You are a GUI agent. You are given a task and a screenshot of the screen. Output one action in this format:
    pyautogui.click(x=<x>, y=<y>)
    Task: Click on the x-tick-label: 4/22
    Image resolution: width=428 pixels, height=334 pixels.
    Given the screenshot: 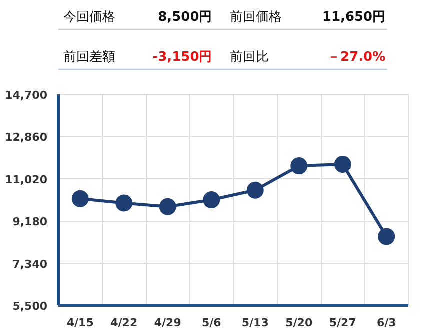 What is the action you would take?
    pyautogui.click(x=124, y=323)
    